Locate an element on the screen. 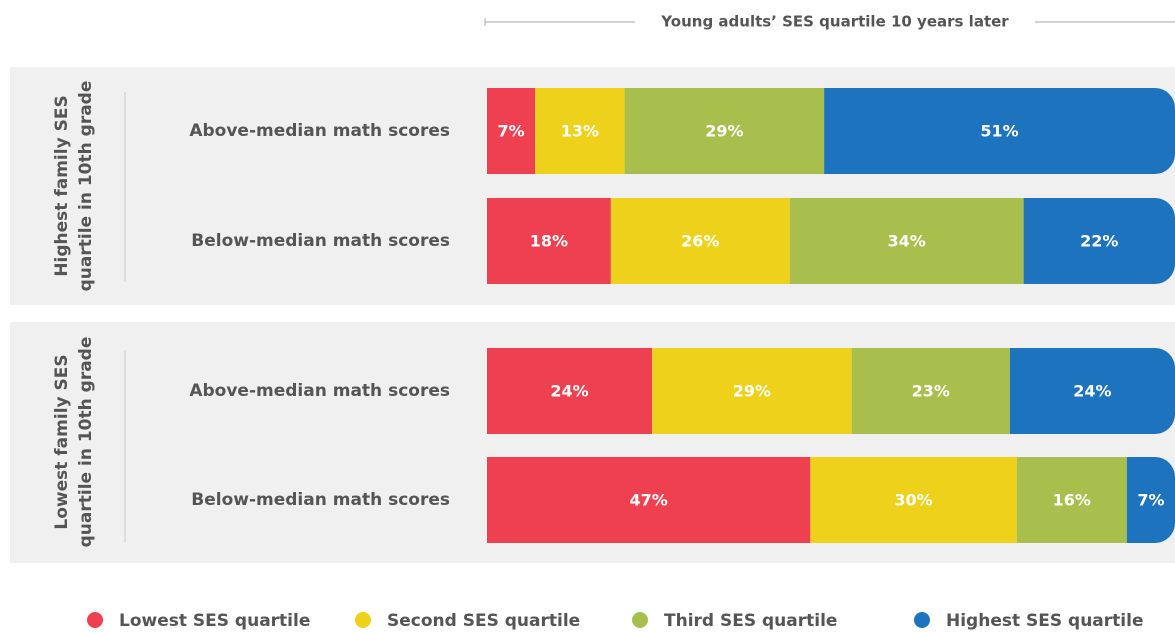 The height and width of the screenshot is (633, 1175). value-label: 18% is located at coordinates (549, 241).